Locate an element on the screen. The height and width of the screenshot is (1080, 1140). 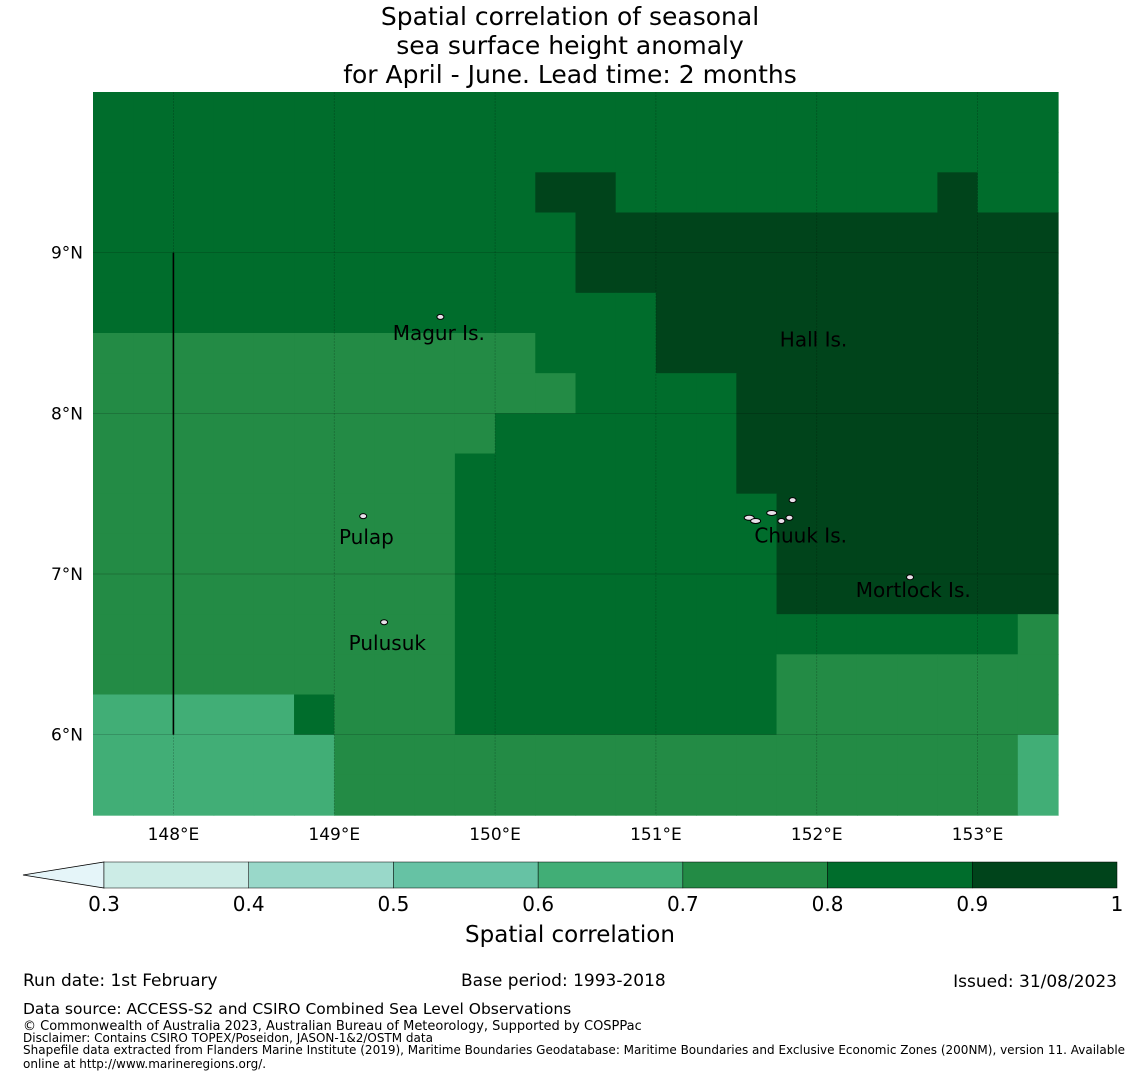
lon-tick-label: 150°E is located at coordinates (495, 835).